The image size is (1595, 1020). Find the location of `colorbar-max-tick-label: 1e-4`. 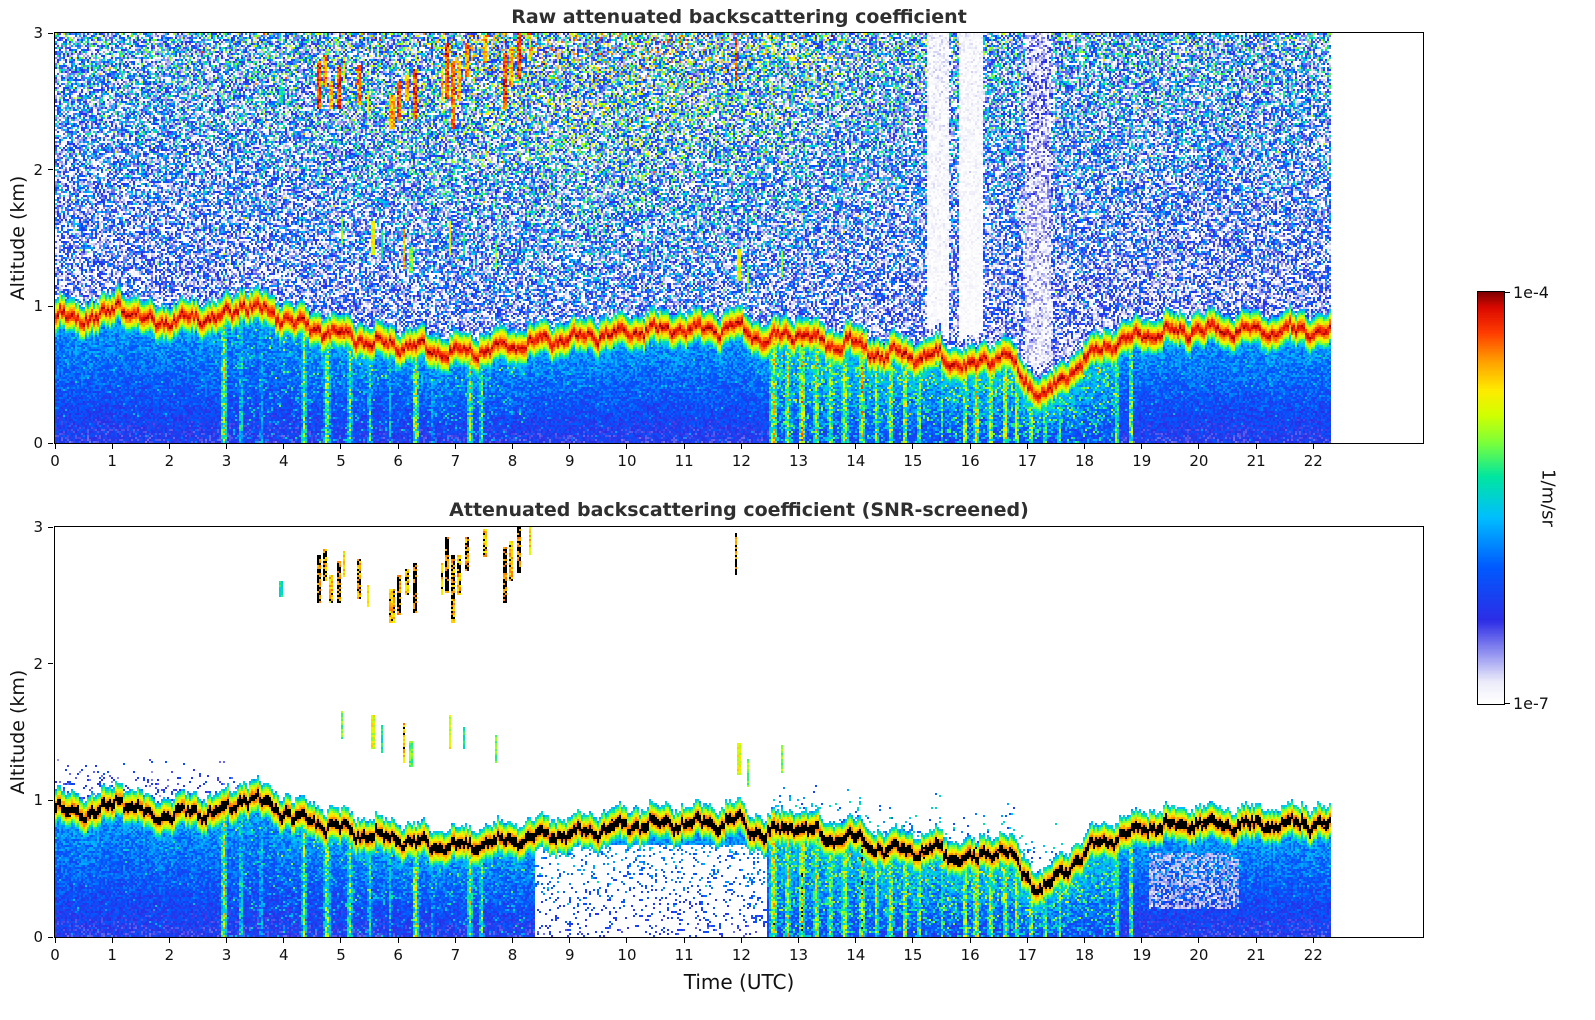

colorbar-max-tick-label: 1e-4 is located at coordinates (1531, 292).